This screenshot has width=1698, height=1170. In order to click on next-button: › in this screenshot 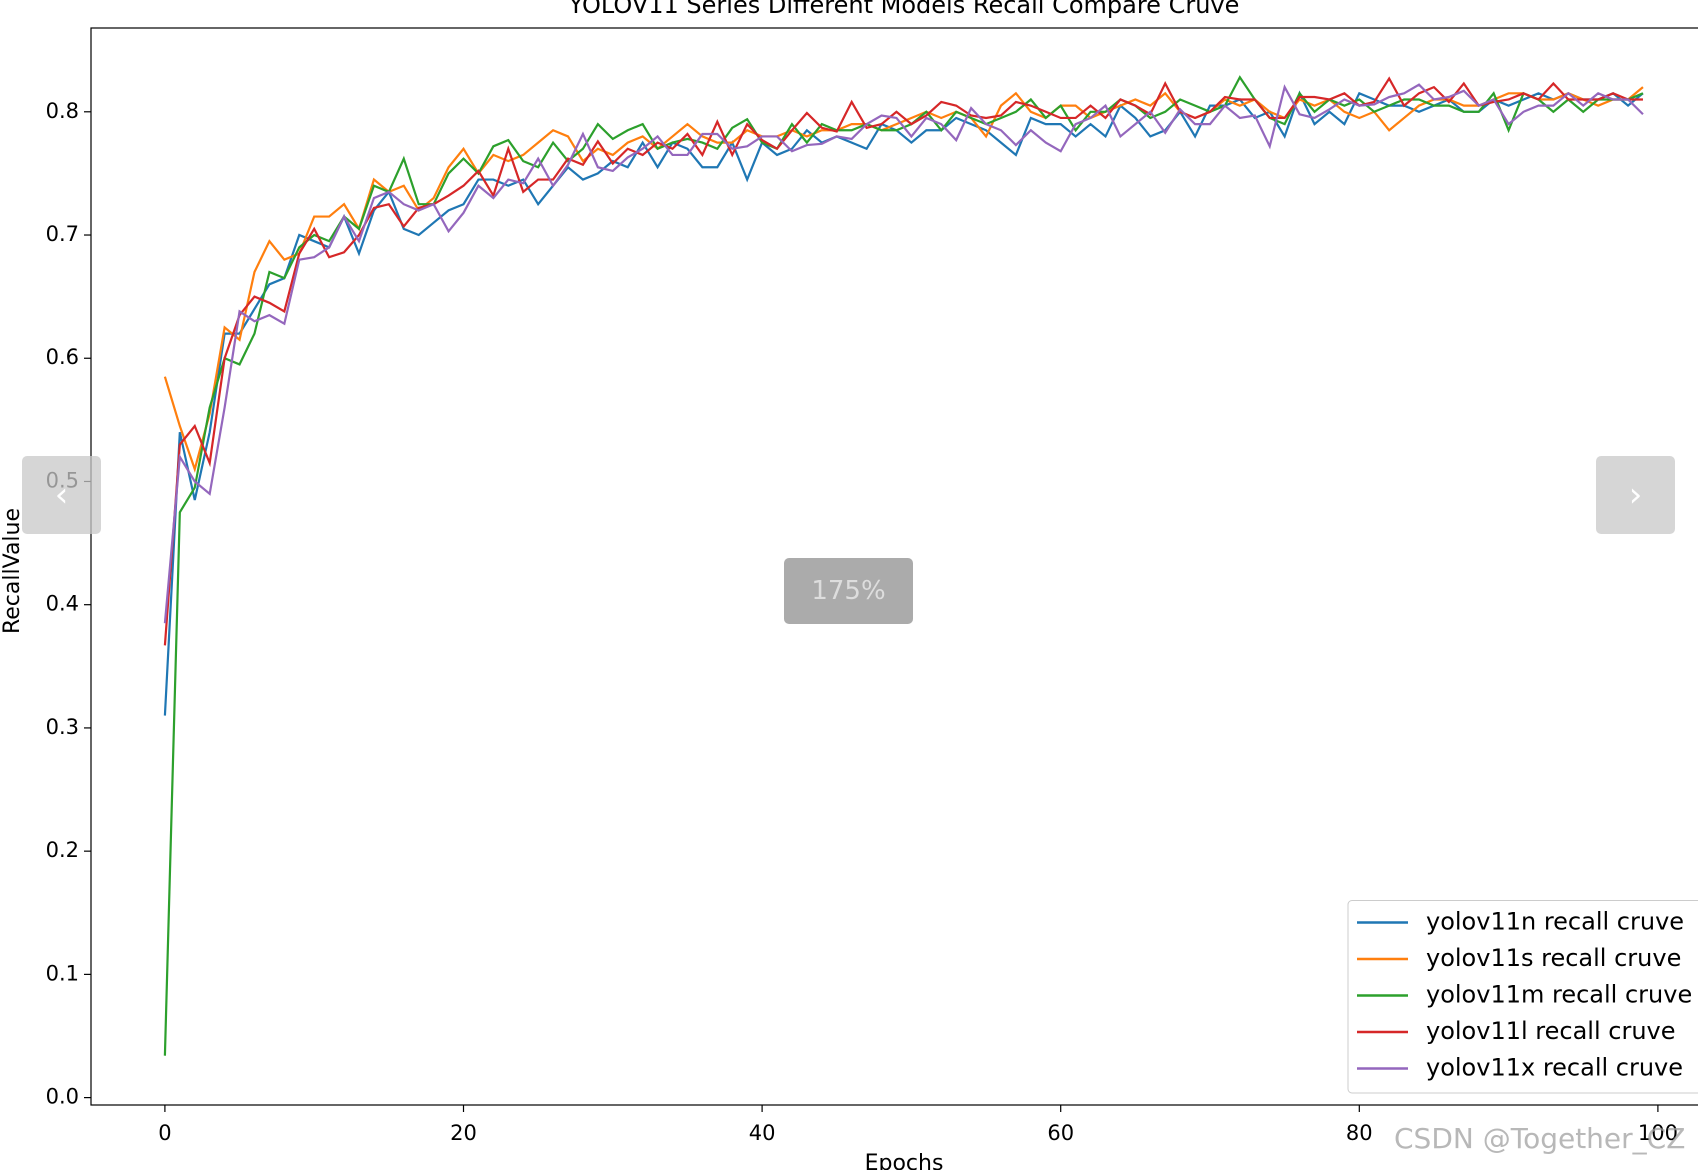, I will do `click(1635, 495)`.